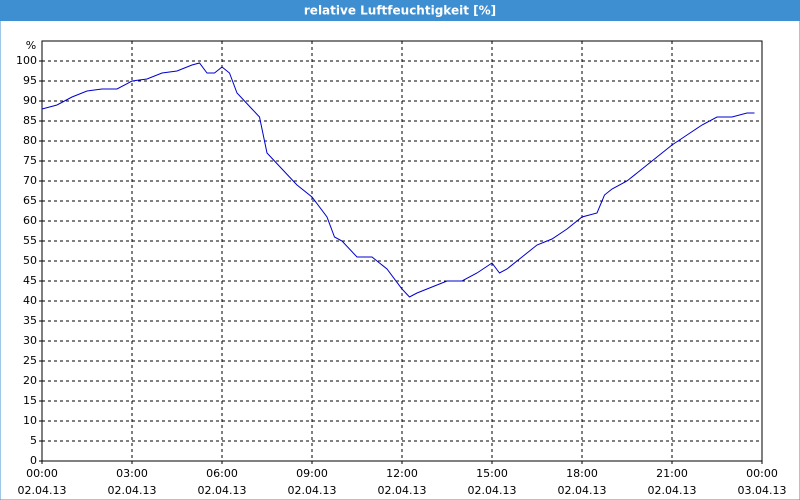  What do you see at coordinates (30, 260) in the screenshot?
I see `y-tick-label: 50` at bounding box center [30, 260].